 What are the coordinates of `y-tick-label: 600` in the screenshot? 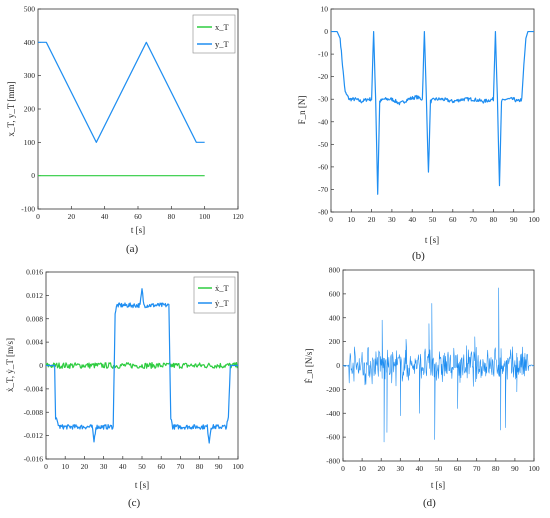 It's located at (335, 293).